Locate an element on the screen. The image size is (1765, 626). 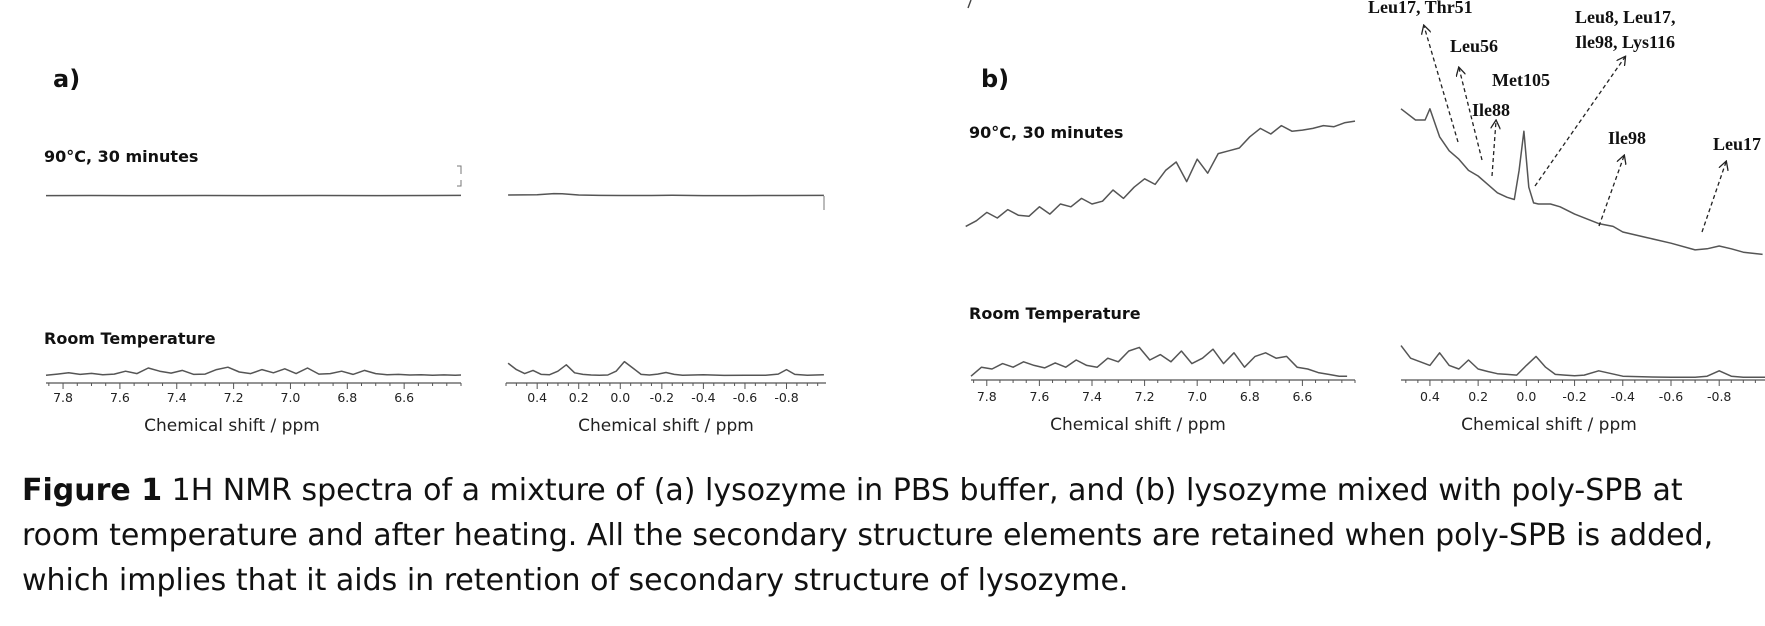
panel-b-aromatic-x-axis: 7.8 7.6 7.4 7.2 7.0 6.8 6.6 is located at coordinates (1163, 391).